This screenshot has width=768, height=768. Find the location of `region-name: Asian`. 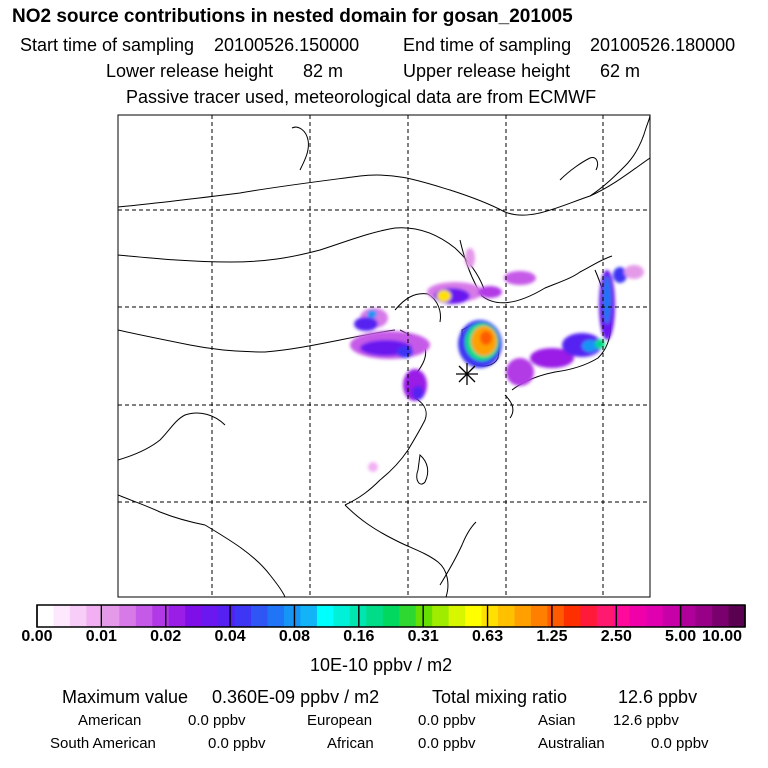

region-name: Asian is located at coordinates (557, 720).